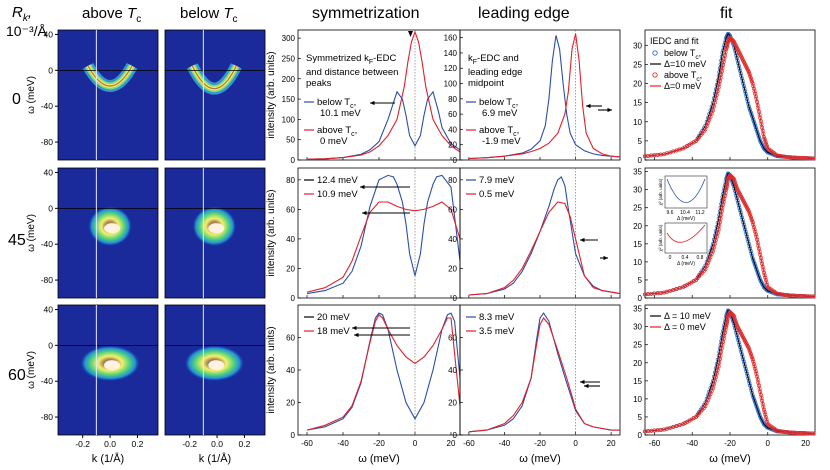  What do you see at coordinates (111, 15) in the screenshot?
I see `col-title-above: above Tc` at bounding box center [111, 15].